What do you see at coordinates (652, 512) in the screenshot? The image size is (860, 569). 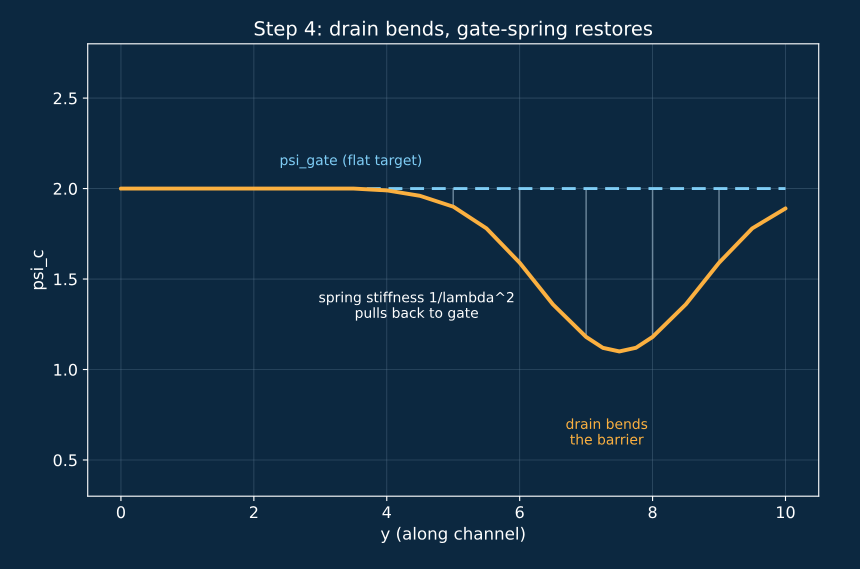 I see `x-tick-label: 8` at bounding box center [652, 512].